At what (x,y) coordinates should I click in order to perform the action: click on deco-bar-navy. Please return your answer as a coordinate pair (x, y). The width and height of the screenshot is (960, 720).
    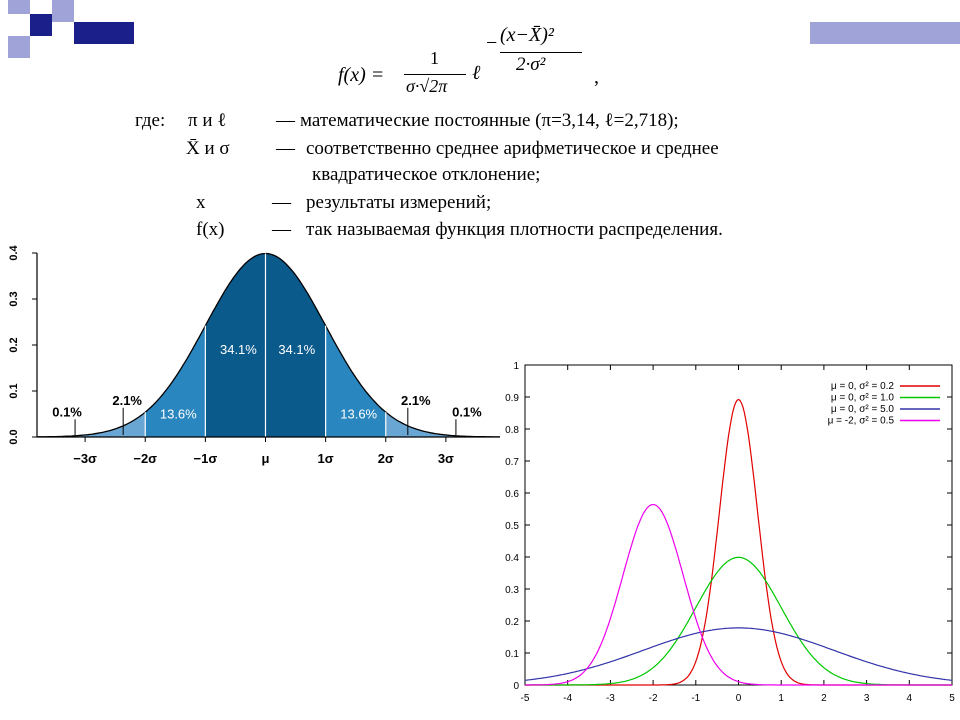
    Looking at the image, I should click on (104, 33).